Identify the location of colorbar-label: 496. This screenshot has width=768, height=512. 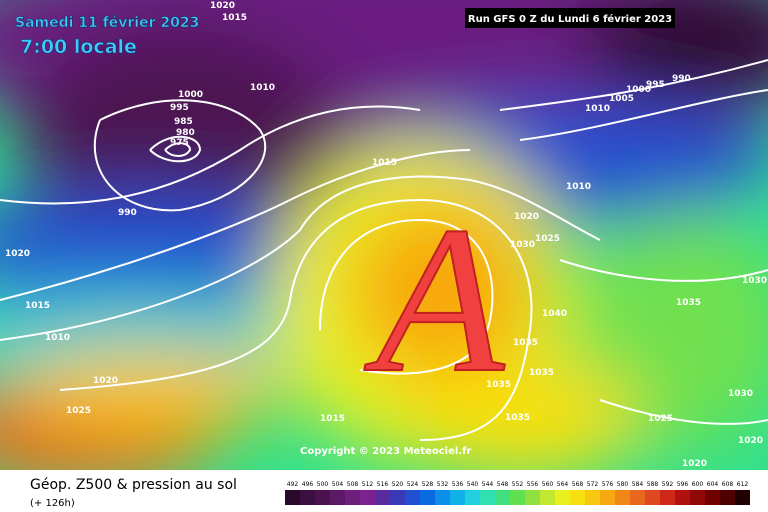
(308, 484).